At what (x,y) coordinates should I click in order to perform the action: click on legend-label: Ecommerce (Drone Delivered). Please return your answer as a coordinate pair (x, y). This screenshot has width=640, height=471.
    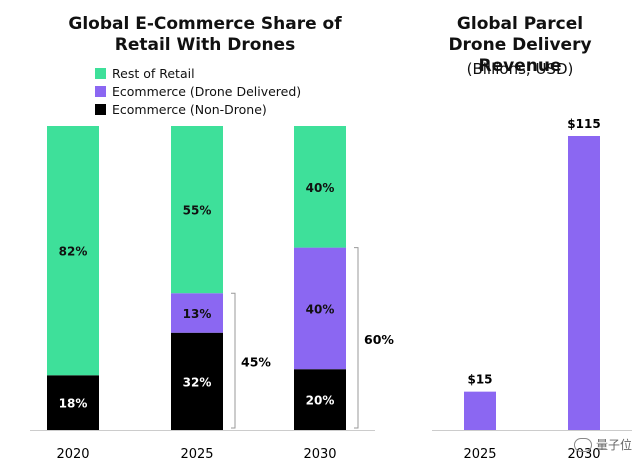
    Looking at the image, I should click on (207, 91).